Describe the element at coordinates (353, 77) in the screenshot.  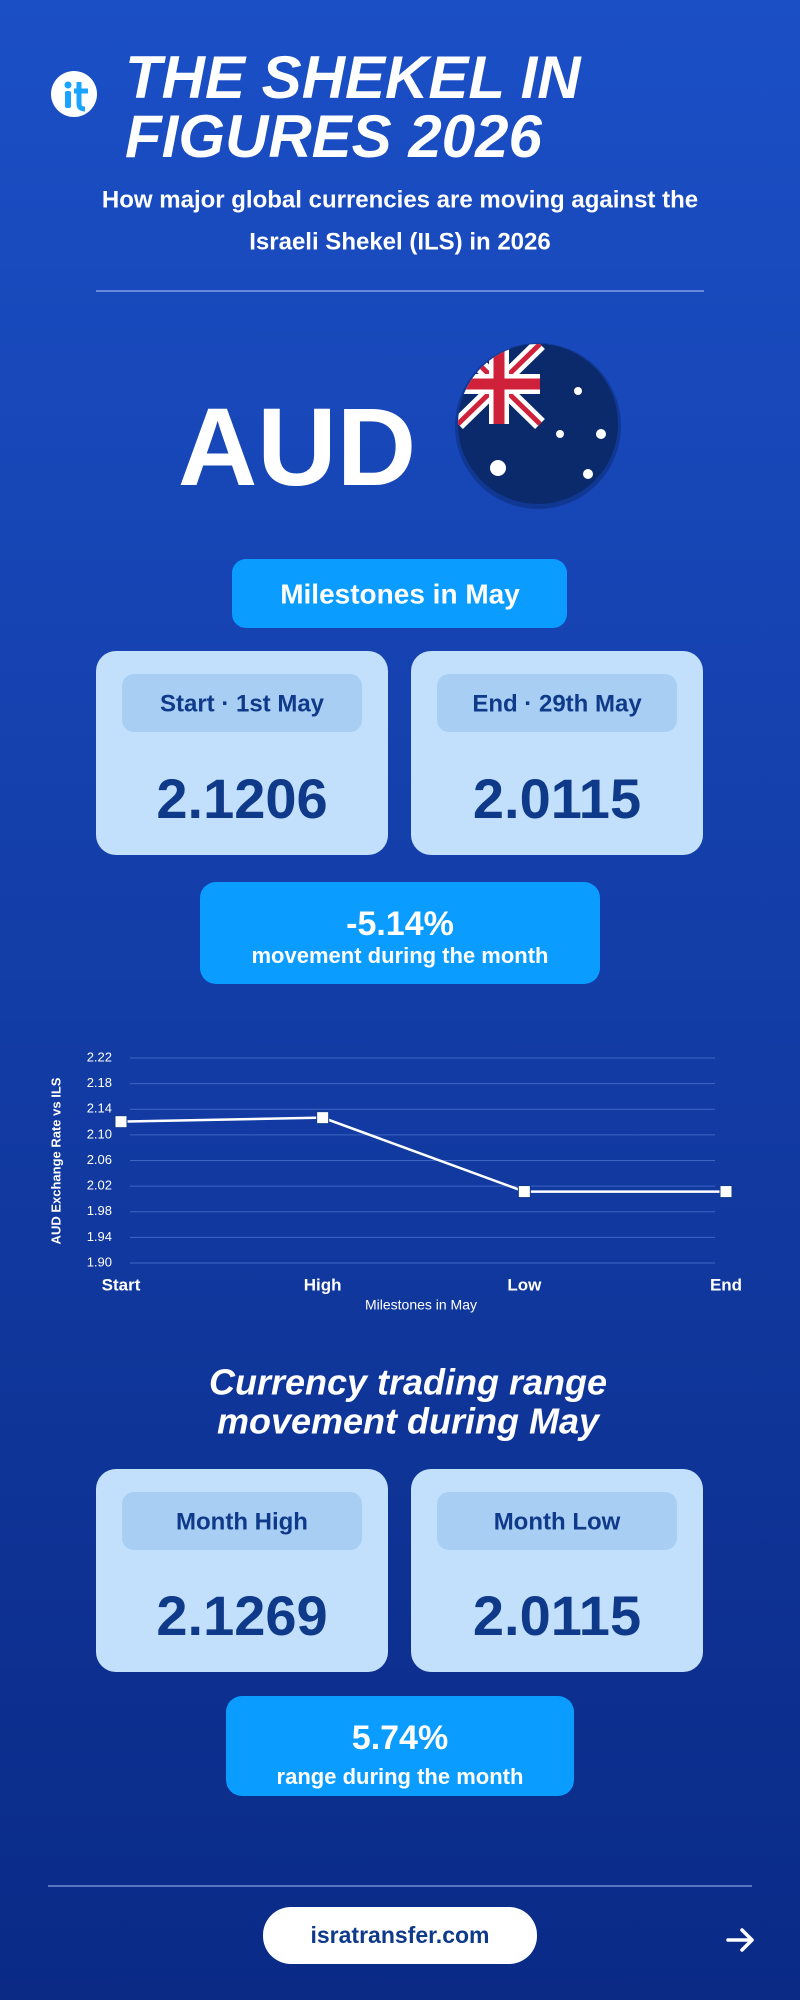
I see `title: THE SHEKEL IN` at that location.